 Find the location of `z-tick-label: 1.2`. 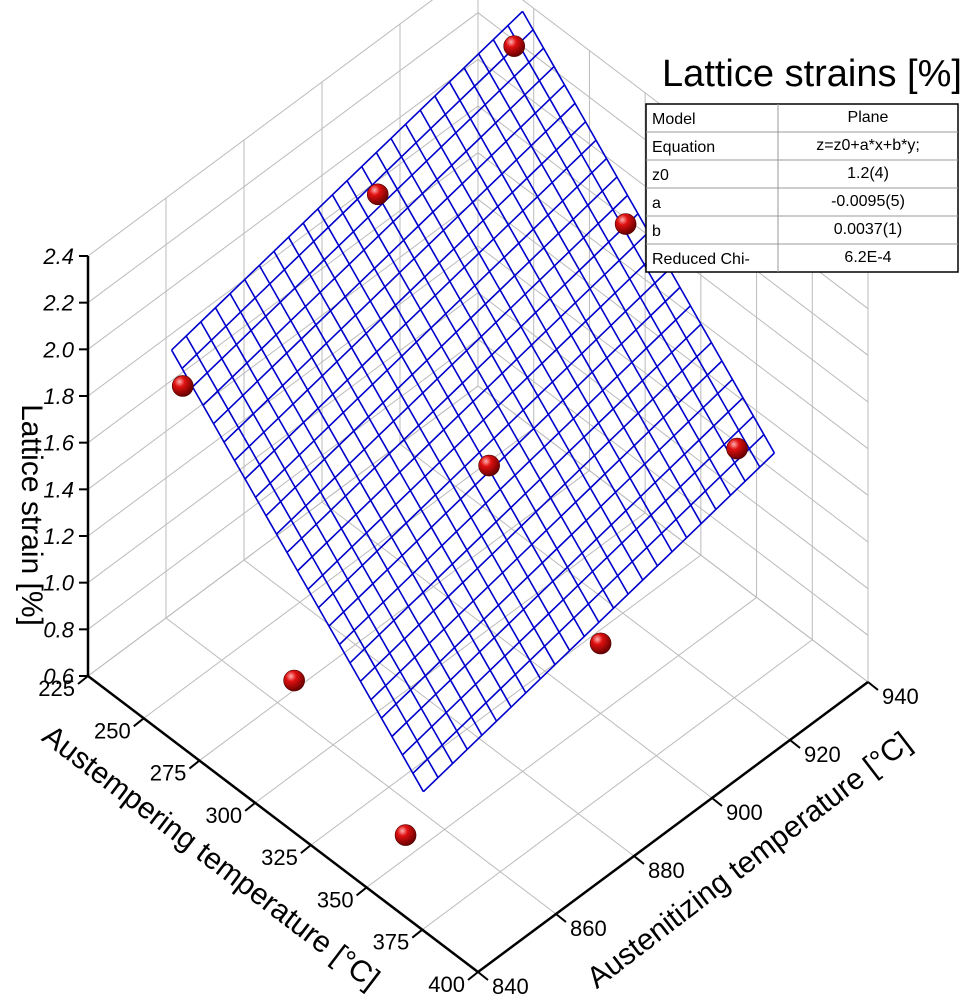

z-tick-label: 1.2 is located at coordinates (58, 536).